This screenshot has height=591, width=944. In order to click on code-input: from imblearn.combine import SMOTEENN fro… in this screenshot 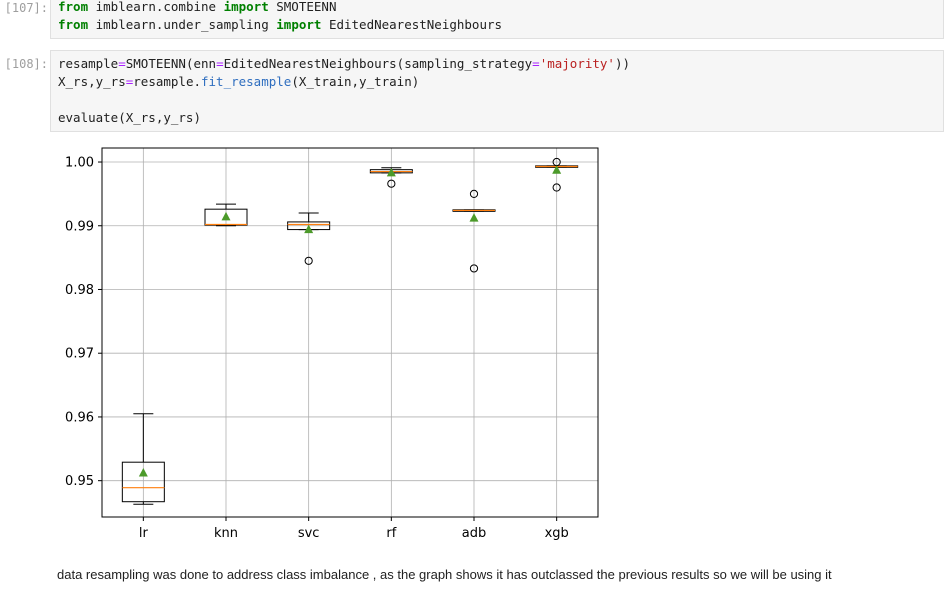, I will do `click(497, 19)`.